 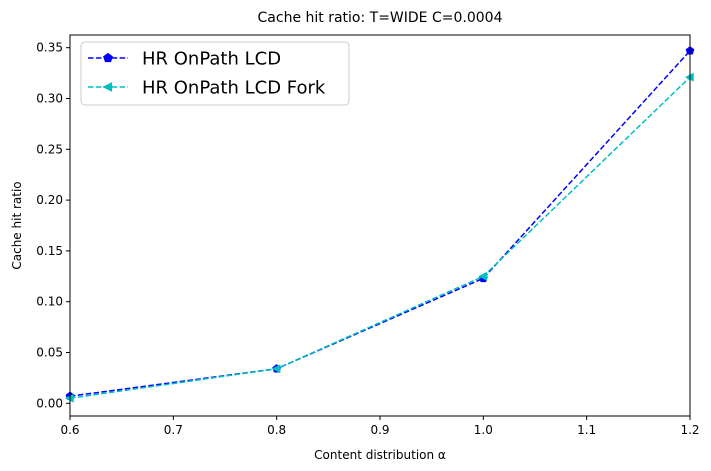 What do you see at coordinates (49, 149) in the screenshot?
I see `y-tick-label: 0.25` at bounding box center [49, 149].